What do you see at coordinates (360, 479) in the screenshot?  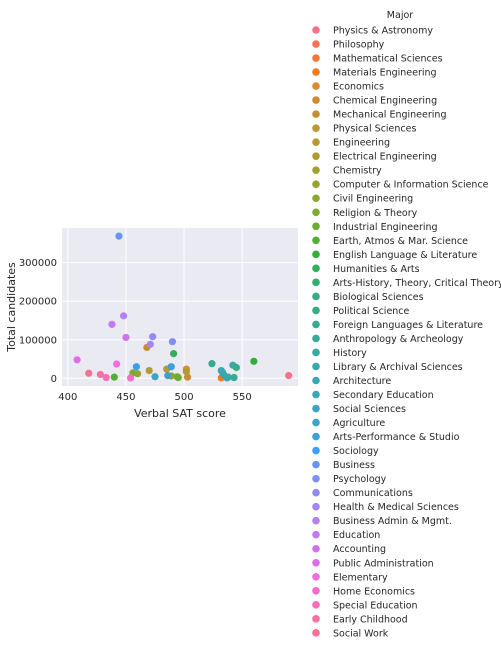 I see `legend-entry-label: Psychology` at bounding box center [360, 479].